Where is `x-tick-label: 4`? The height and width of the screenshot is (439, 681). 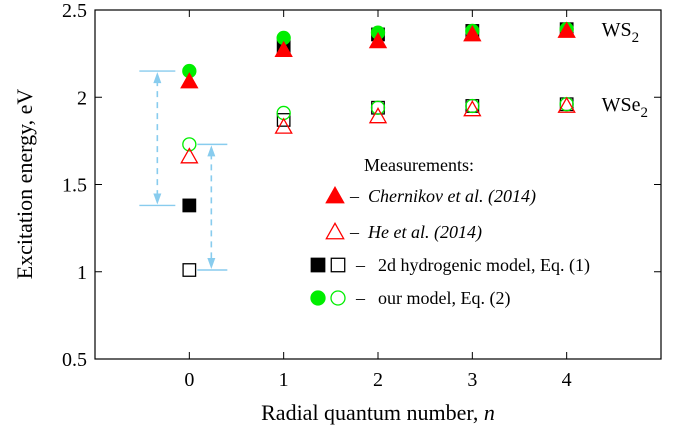 x-tick-label: 4 is located at coordinates (567, 380).